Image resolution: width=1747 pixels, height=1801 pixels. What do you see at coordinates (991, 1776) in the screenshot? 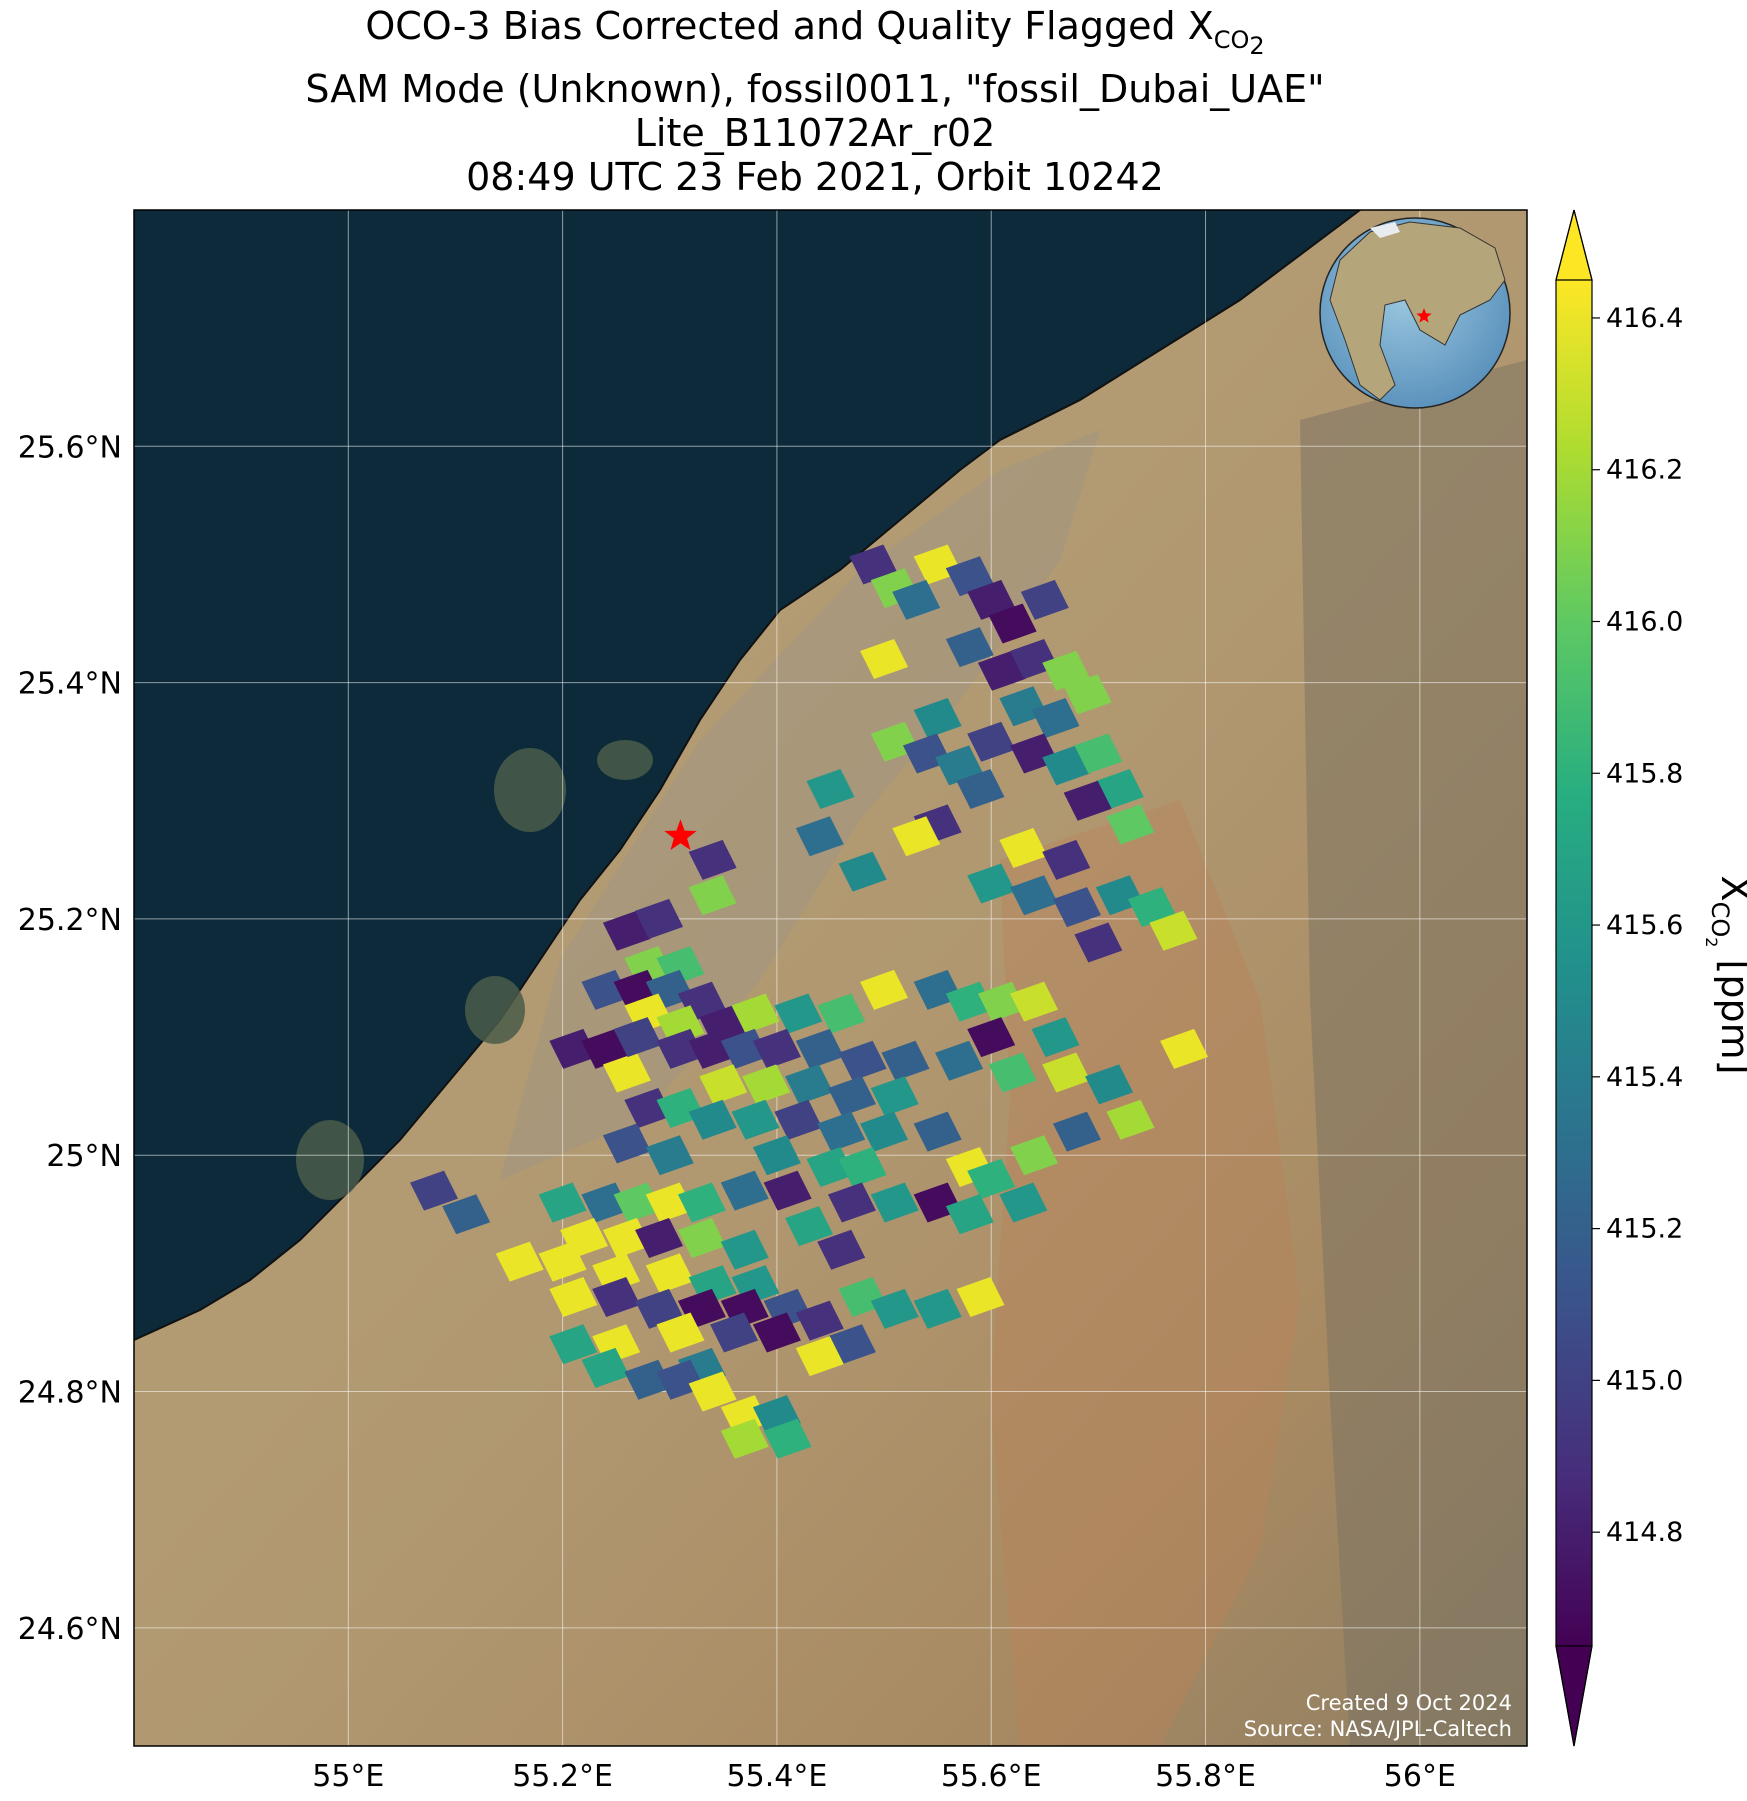
I see `lon-tick-label: 55.6°E` at bounding box center [991, 1776].